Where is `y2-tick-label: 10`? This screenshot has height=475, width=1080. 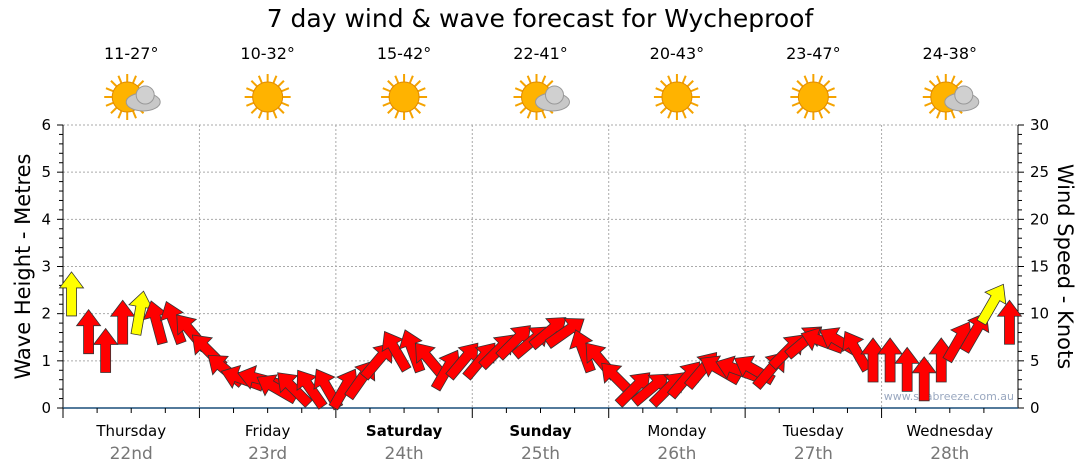 y2-tick-label: 10 is located at coordinates (1039, 314).